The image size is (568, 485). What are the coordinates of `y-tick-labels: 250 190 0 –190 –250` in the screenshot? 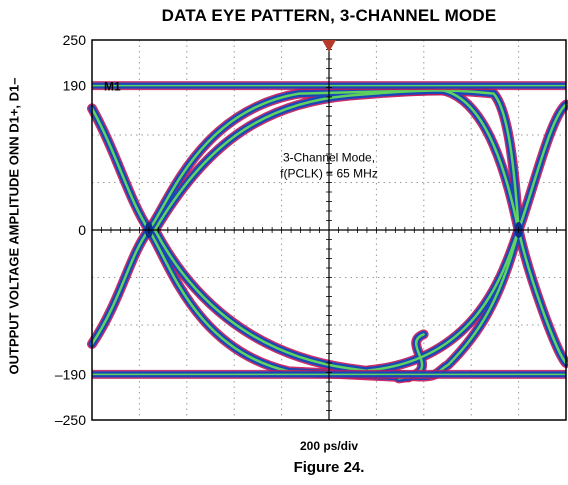 It's located at (70, 230).